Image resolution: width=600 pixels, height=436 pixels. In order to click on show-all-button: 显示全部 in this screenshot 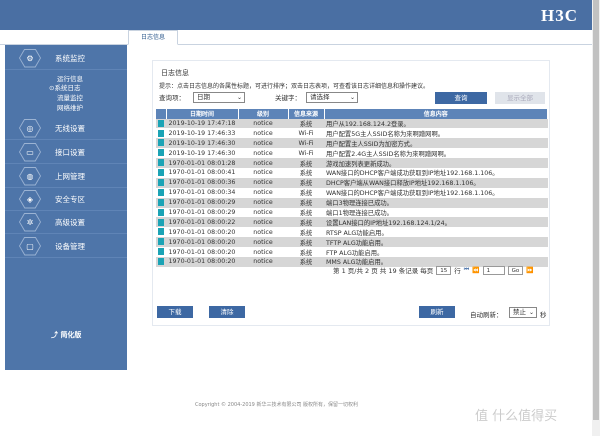, I will do `click(520, 98)`.